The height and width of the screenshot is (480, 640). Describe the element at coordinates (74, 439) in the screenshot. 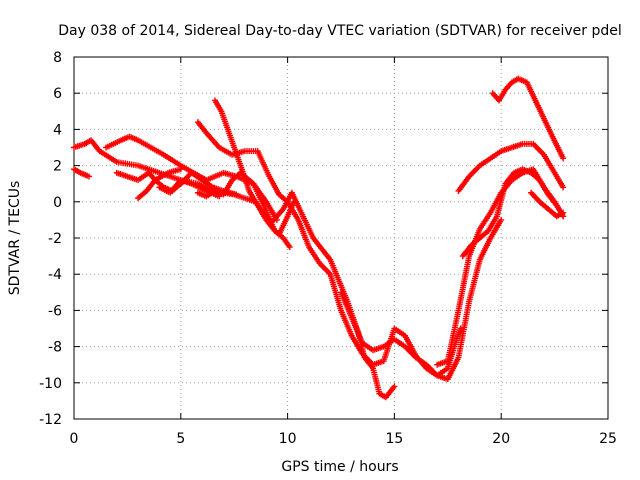

I see `x-tick-label: 0` at that location.